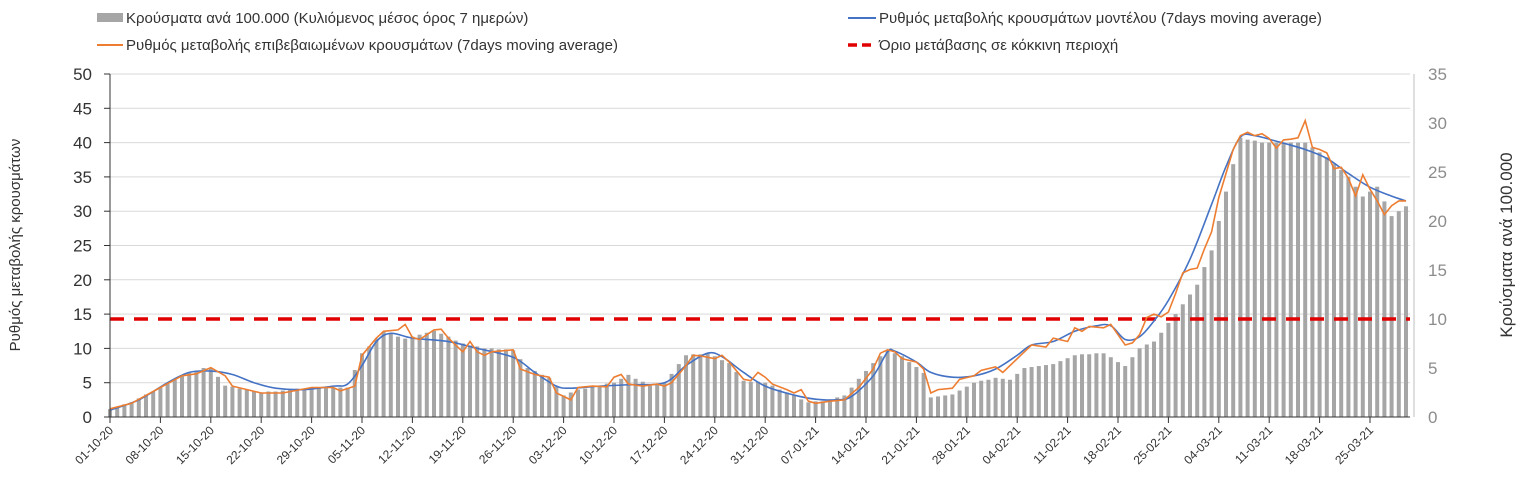 The width and height of the screenshot is (1521, 500). Describe the element at coordinates (87, 417) in the screenshot. I see `y-left-tick-label: 0` at that location.